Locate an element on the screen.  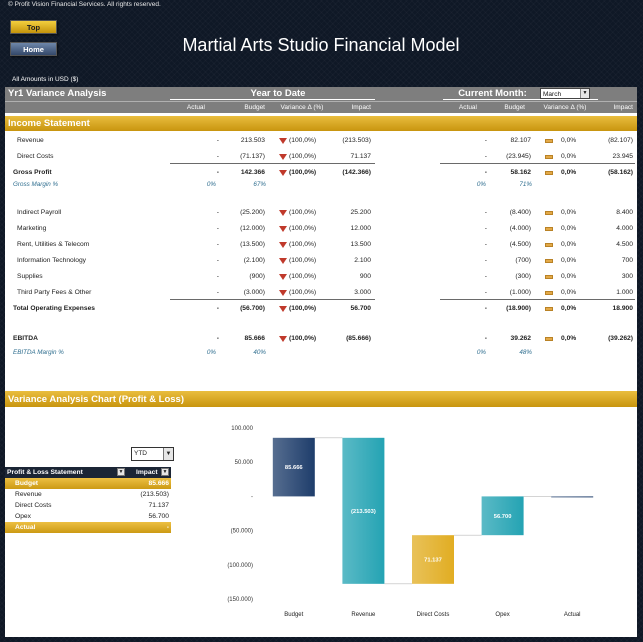
row-value: 71.137 is located at coordinates (158, 505).